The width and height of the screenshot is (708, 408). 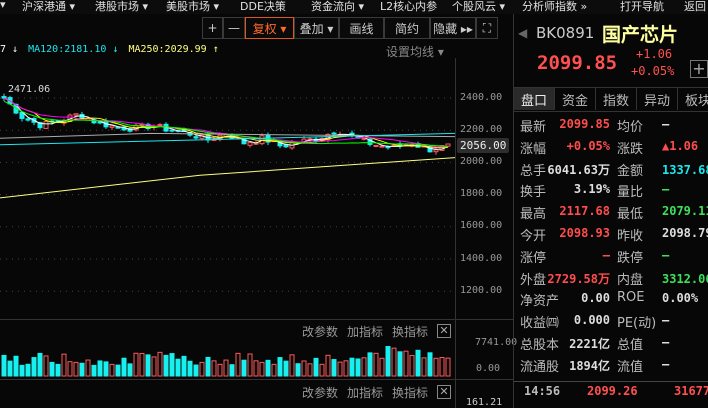 I want to click on tab-index: 指数, so click(x=616, y=99).